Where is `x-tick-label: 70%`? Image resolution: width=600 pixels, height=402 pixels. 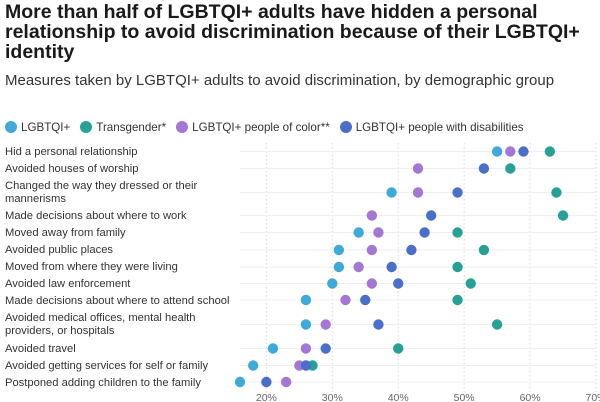 x-tick-label: 70% is located at coordinates (592, 397).